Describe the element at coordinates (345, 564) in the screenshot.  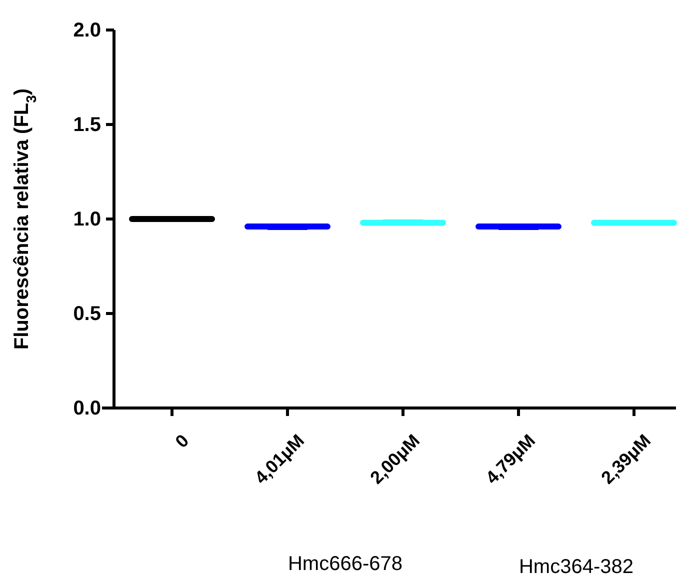
I see `text: Hmc666-678` at that location.